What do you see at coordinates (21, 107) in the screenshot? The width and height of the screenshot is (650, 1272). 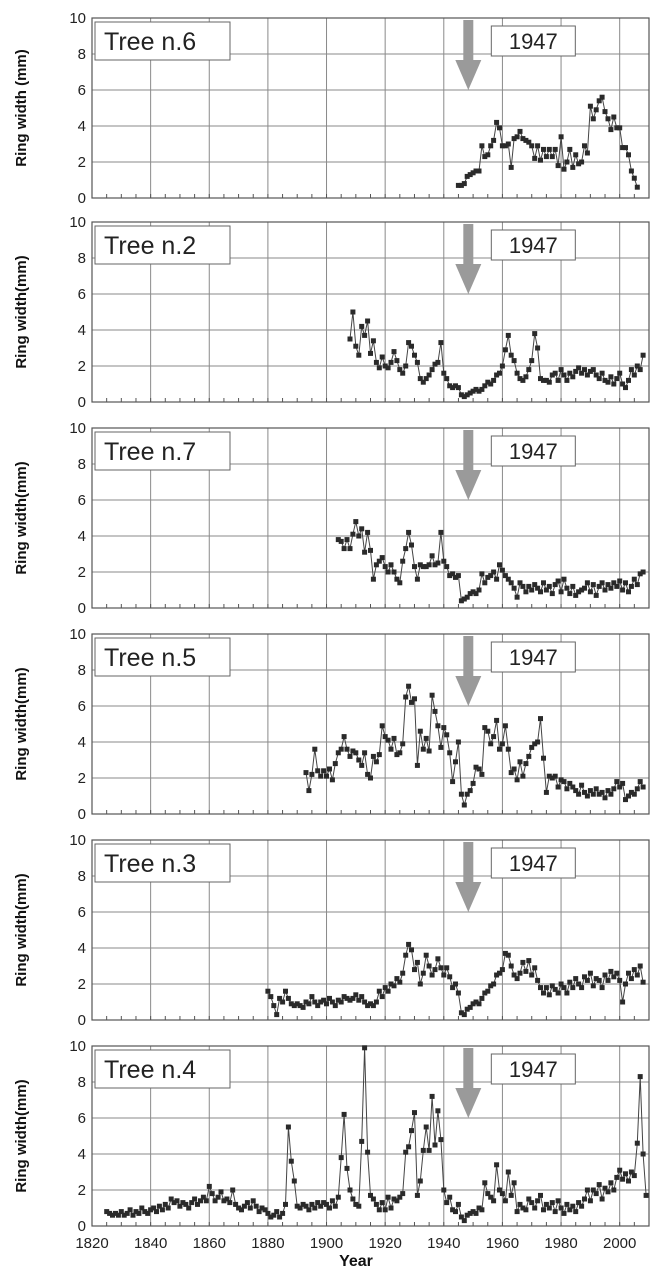 I see `y-axis-label: Ring width (mm)` at bounding box center [21, 107].